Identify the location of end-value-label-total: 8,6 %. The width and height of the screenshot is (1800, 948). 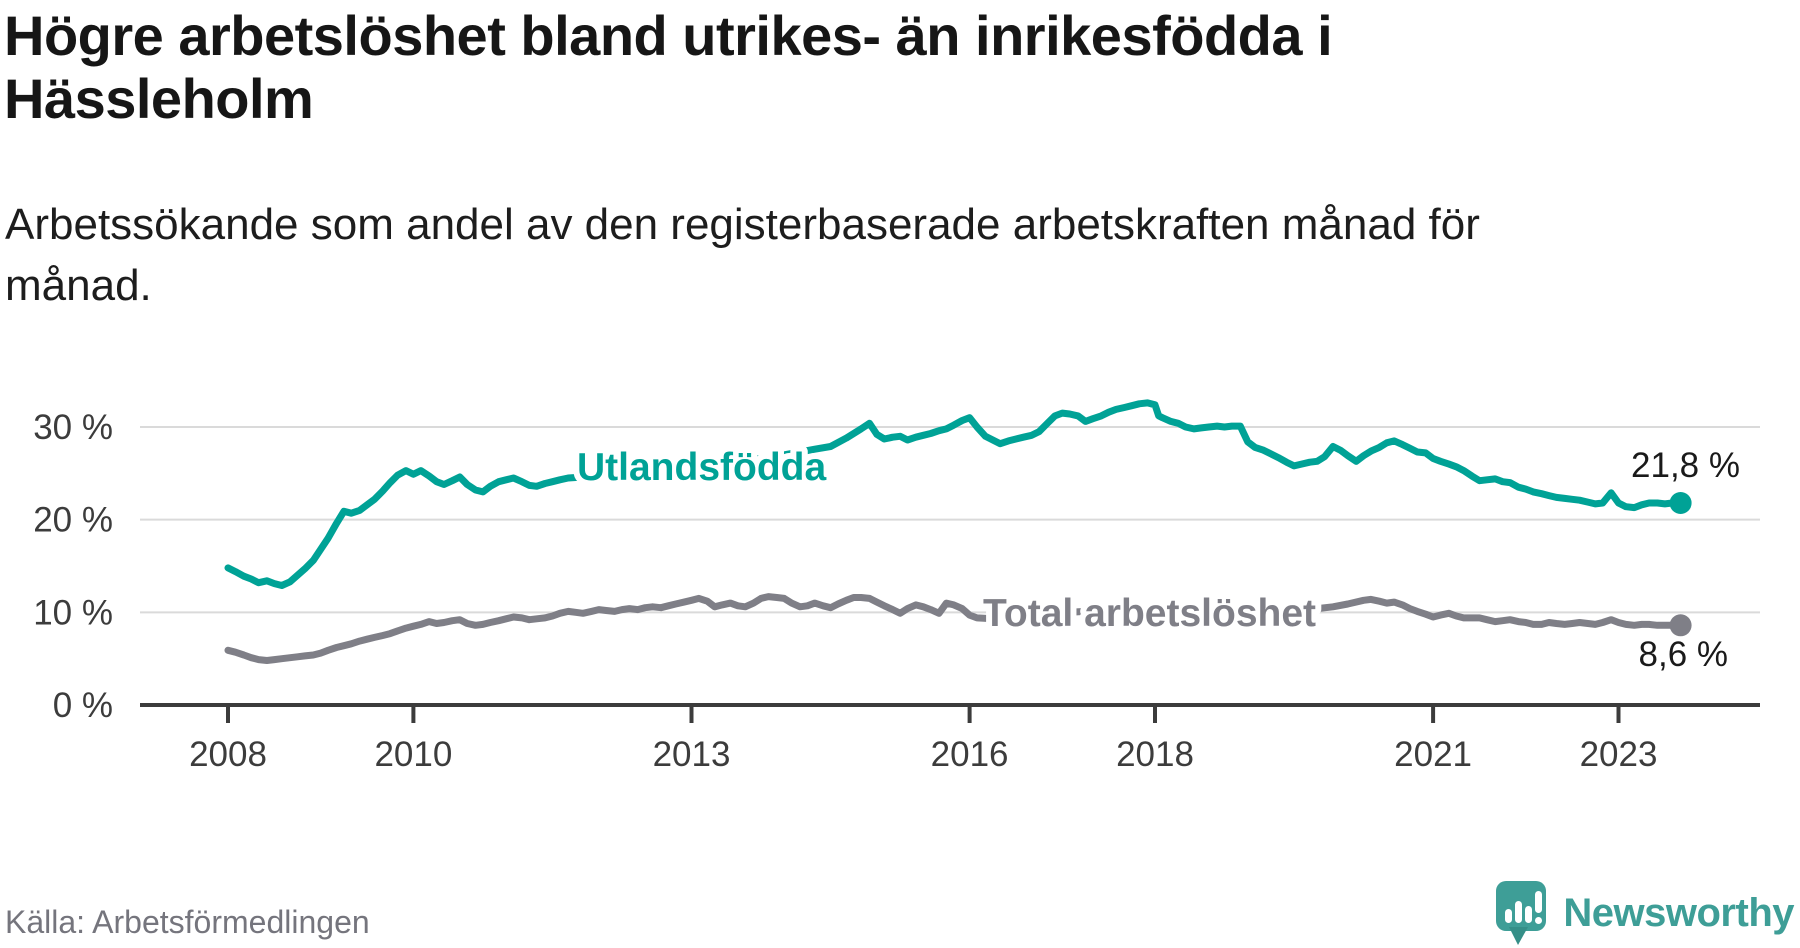
(1684, 654).